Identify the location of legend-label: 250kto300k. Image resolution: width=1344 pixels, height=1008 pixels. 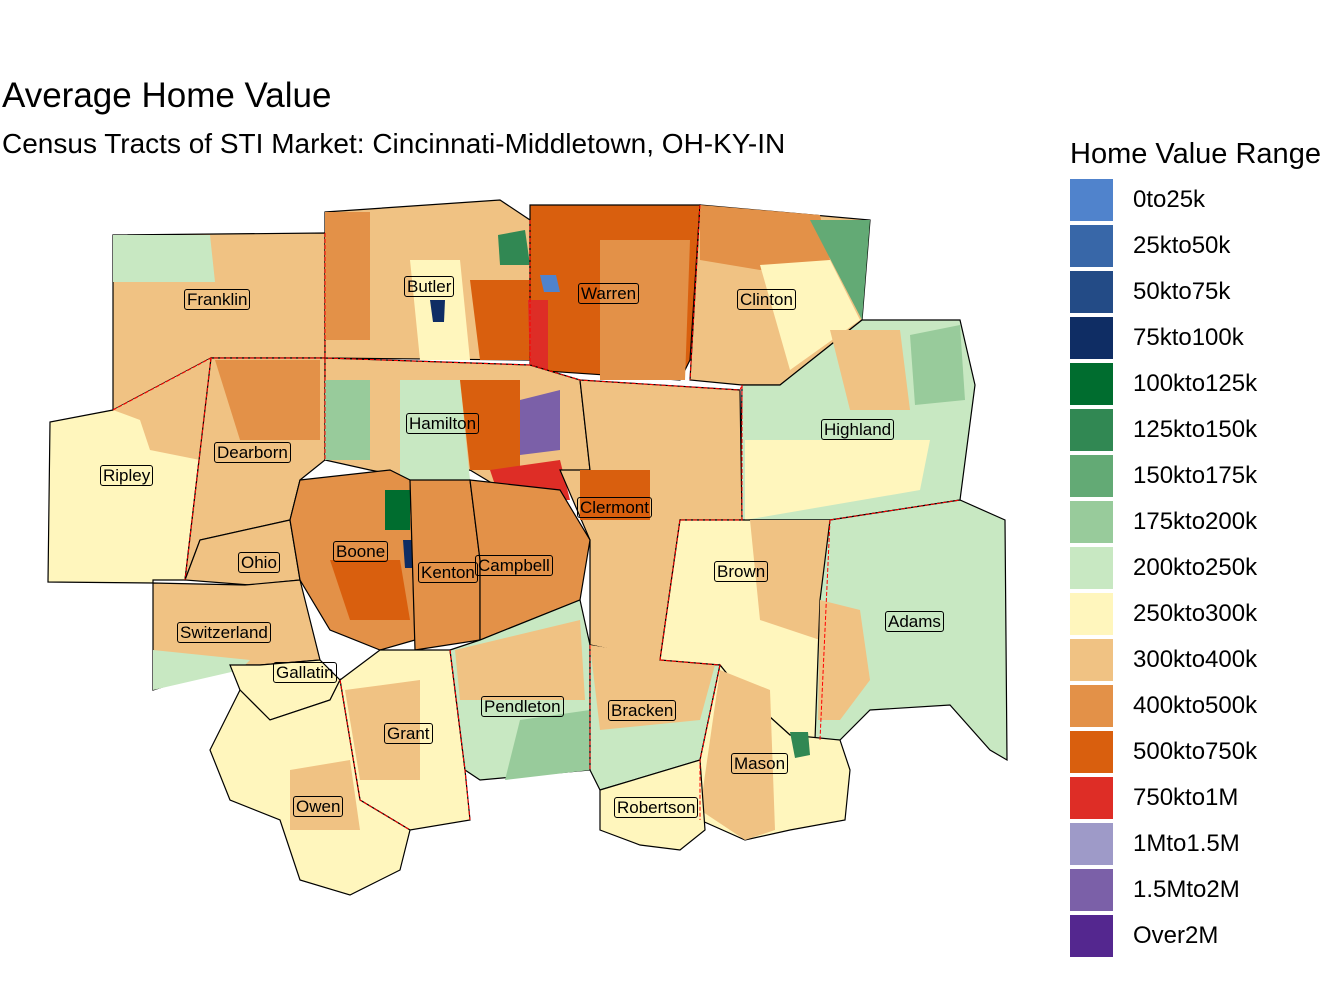
(1195, 613).